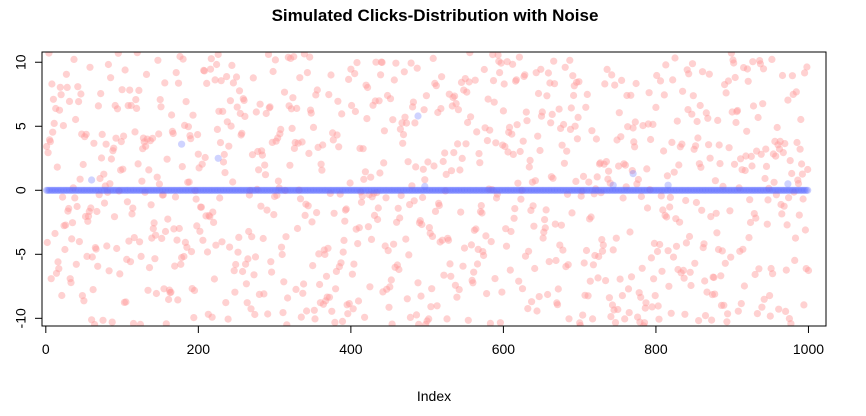  What do you see at coordinates (351, 349) in the screenshot?
I see `x-tick-label: 400` at bounding box center [351, 349].